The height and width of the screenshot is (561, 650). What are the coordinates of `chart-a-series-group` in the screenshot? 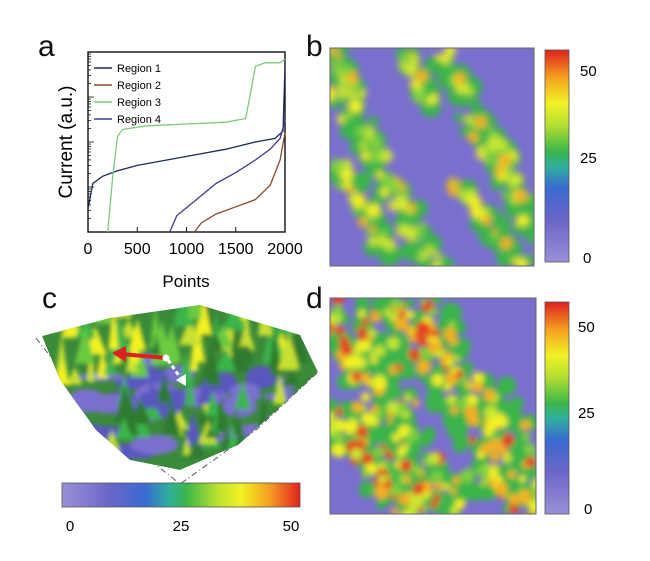 It's located at (186, 145).